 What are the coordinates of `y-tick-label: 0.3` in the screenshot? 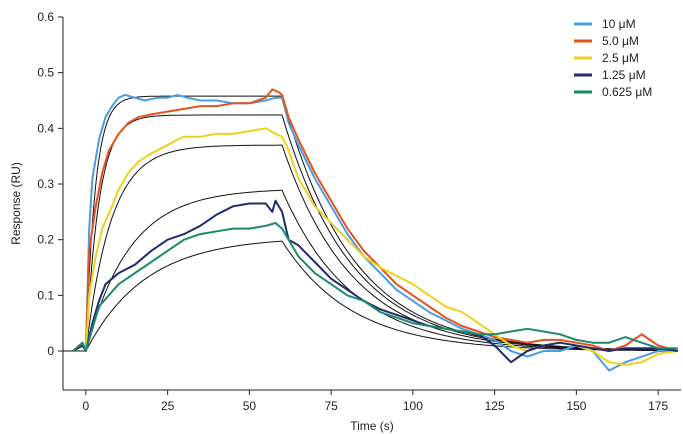 It's located at (45, 184).